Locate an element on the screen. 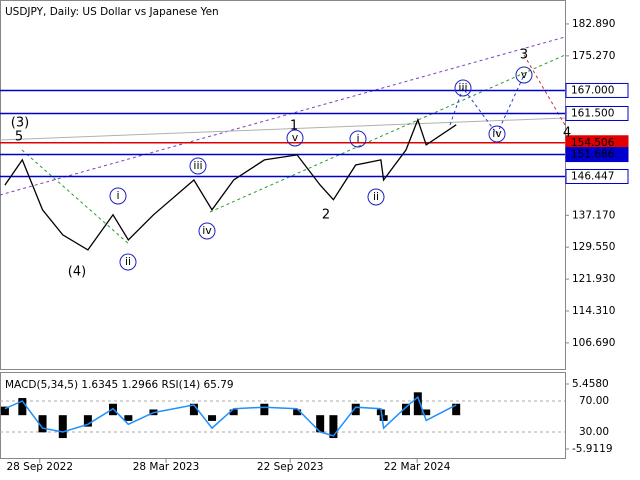  x-tick-label: 22 Mar 2024 is located at coordinates (417, 467).